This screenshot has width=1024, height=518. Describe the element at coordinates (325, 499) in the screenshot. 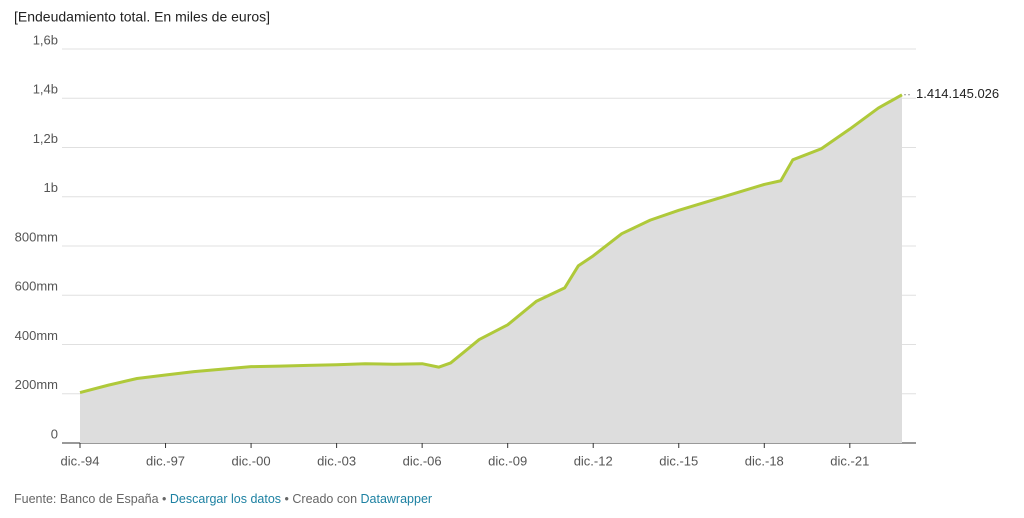

I see `created: Creado con` at that location.